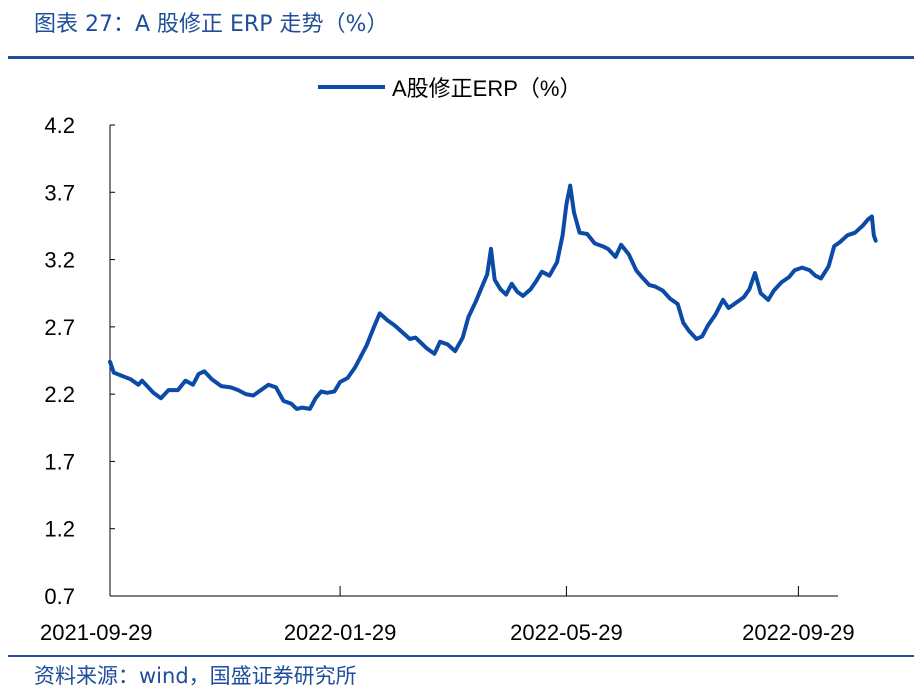  What do you see at coordinates (59, 327) in the screenshot?
I see `y-tick-label: 2.7` at bounding box center [59, 327].